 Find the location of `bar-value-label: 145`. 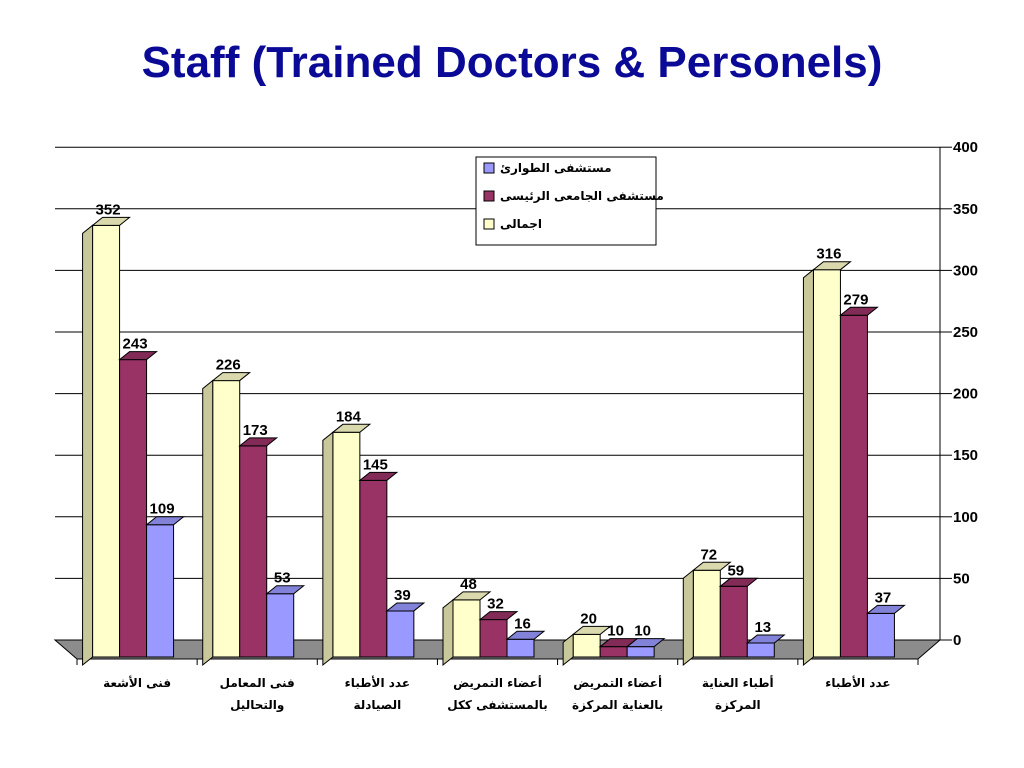

bar-value-label: 145 is located at coordinates (375, 464).